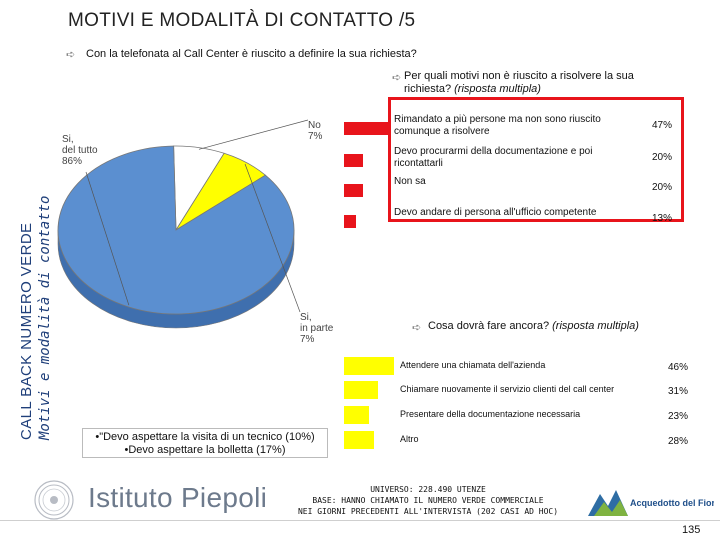 Image resolution: width=720 pixels, height=540 pixels. What do you see at coordinates (54, 500) in the screenshot?
I see `piepoli-logo-icon` at bounding box center [54, 500].